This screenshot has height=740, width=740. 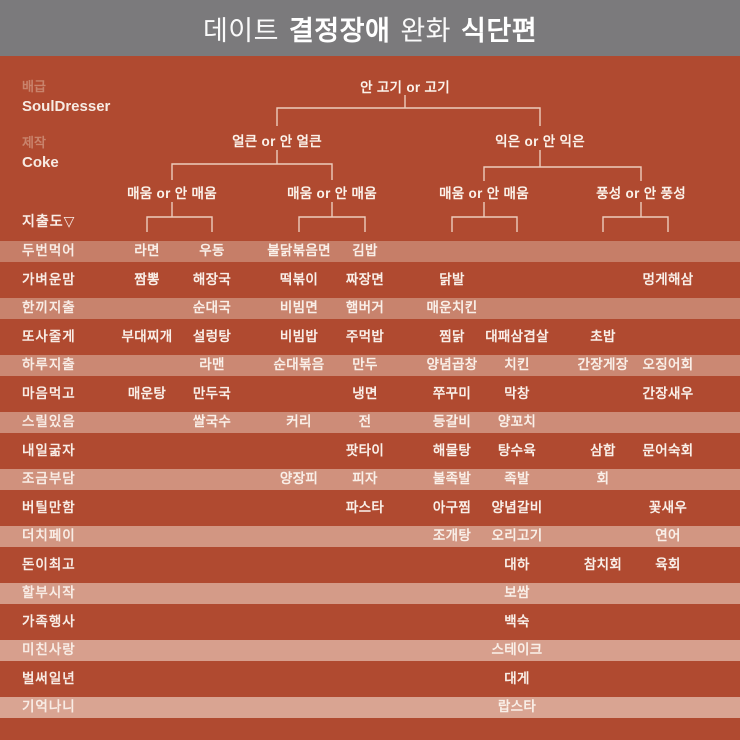 I want to click on food-item: 육회, so click(x=668, y=564).